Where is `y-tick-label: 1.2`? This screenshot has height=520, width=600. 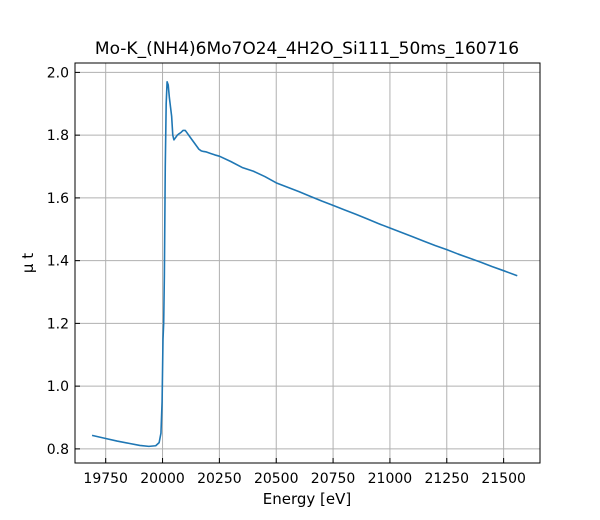
y-tick-label: 1.2 is located at coordinates (58, 324).